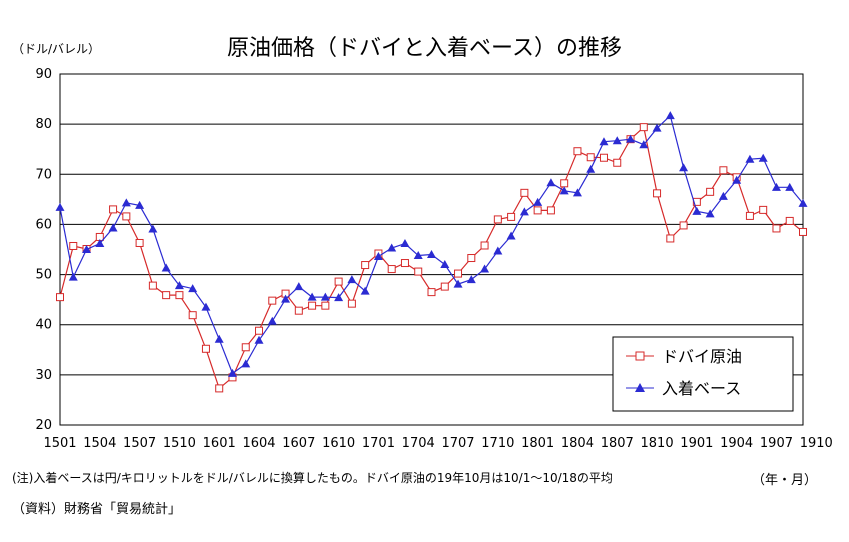 This screenshot has width=849, height=542. What do you see at coordinates (59, 443) in the screenshot?
I see `x-tick-label: 1501` at bounding box center [59, 443].